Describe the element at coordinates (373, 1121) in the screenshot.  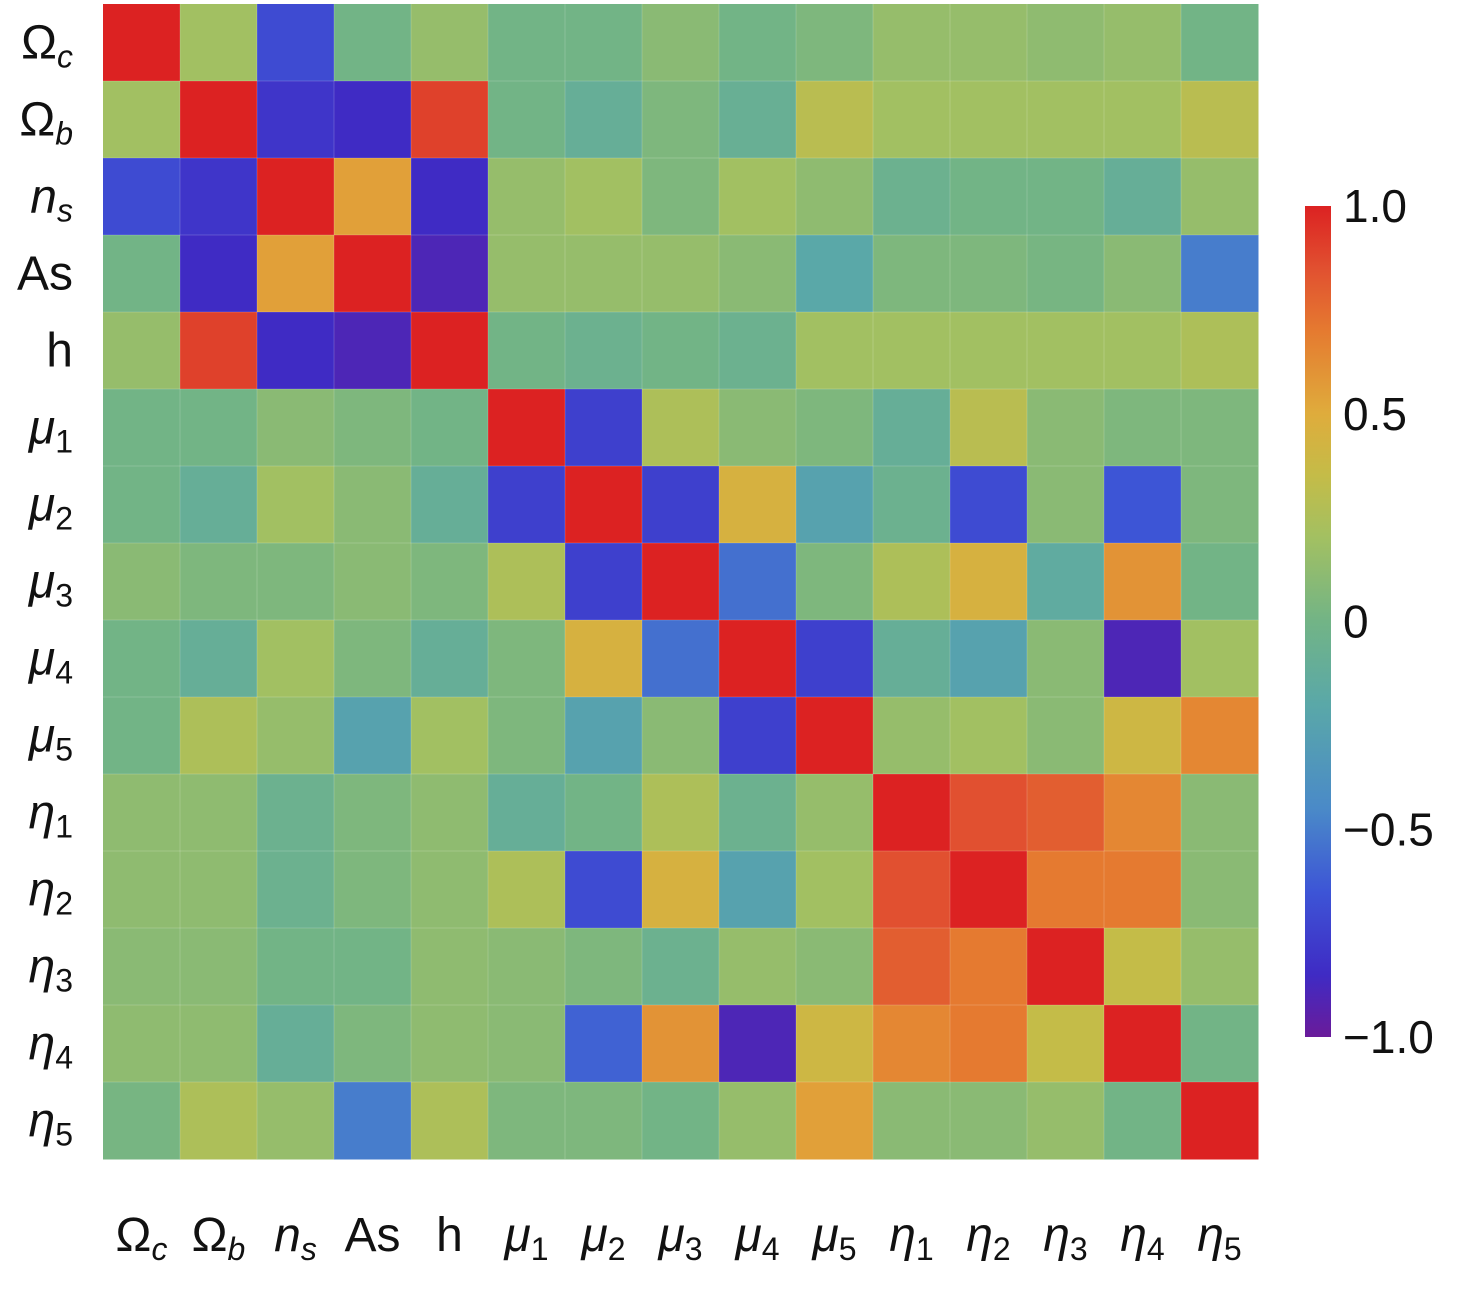
I see `cell-eta_5-As` at that location.